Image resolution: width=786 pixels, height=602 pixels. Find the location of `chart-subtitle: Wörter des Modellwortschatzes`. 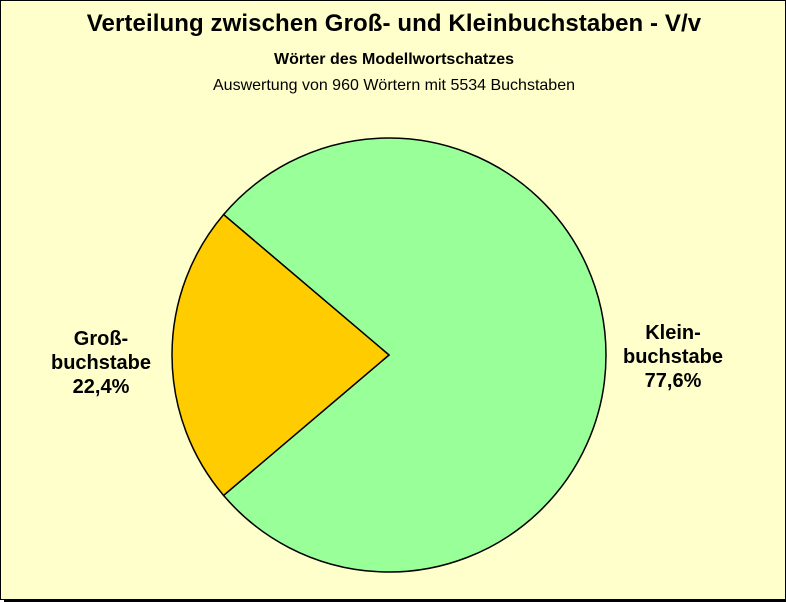

chart-subtitle: Wörter des Modellwortschatzes is located at coordinates (394, 59).